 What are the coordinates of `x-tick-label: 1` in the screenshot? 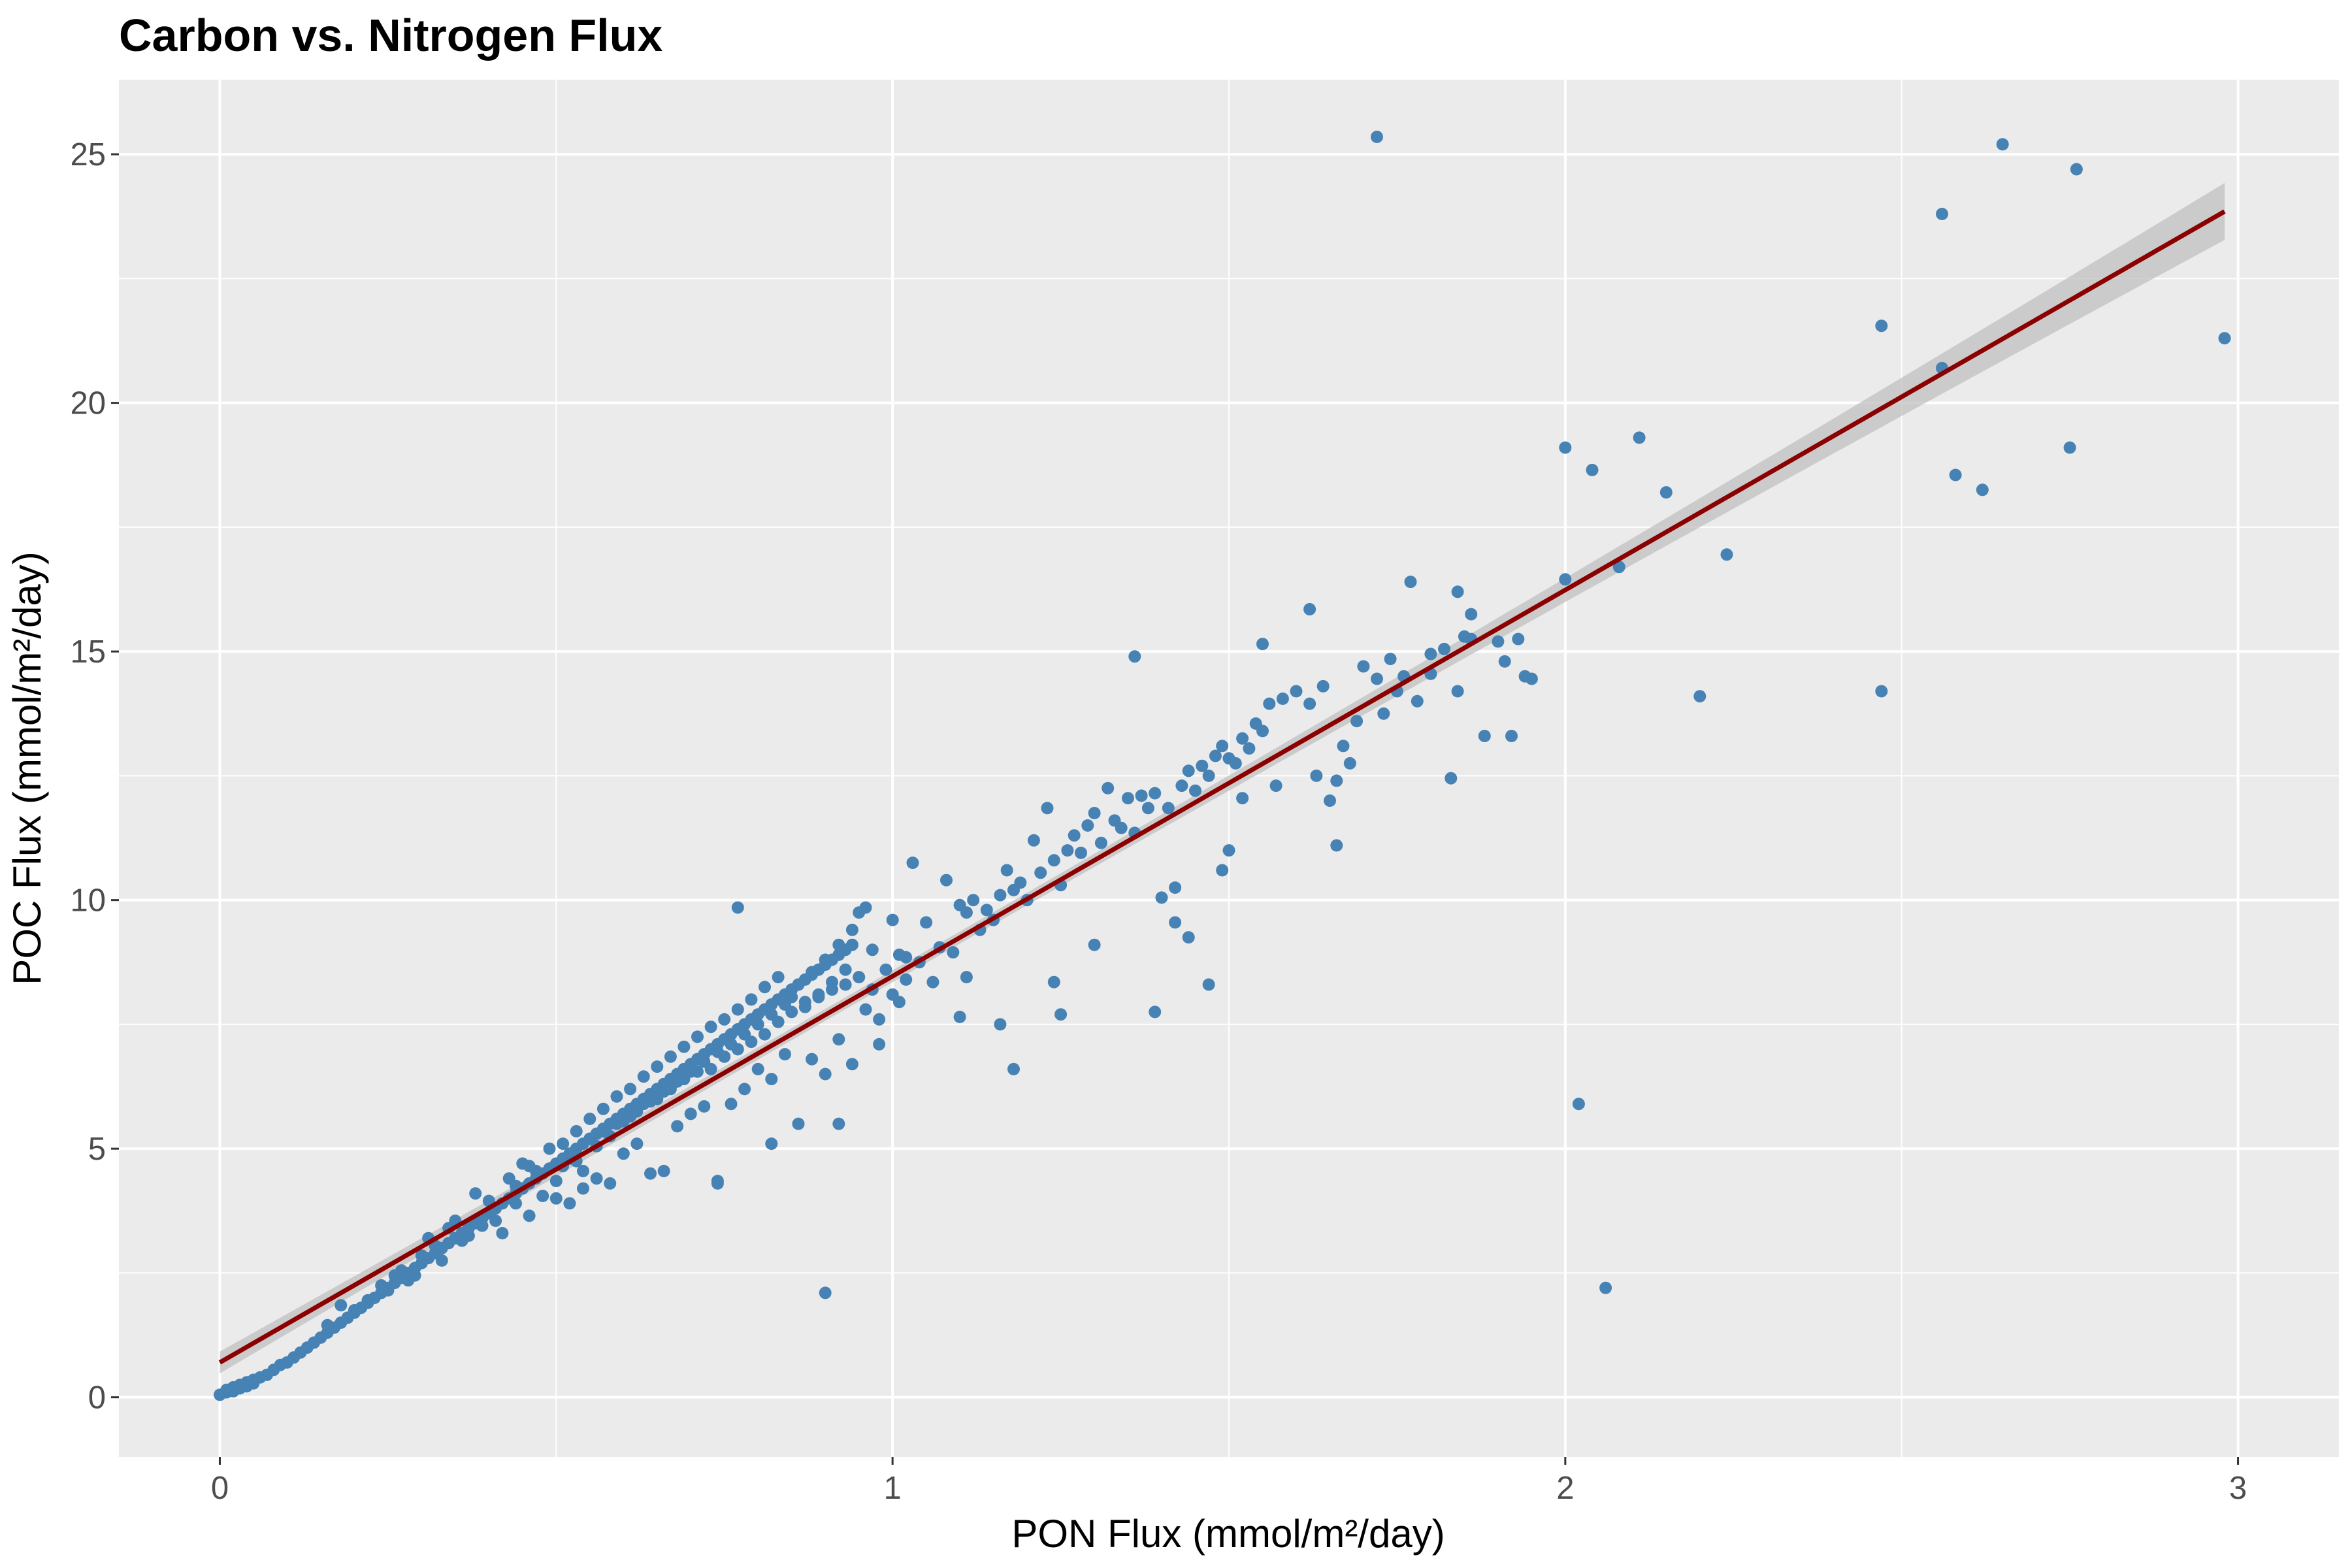 It's located at (893, 1488).